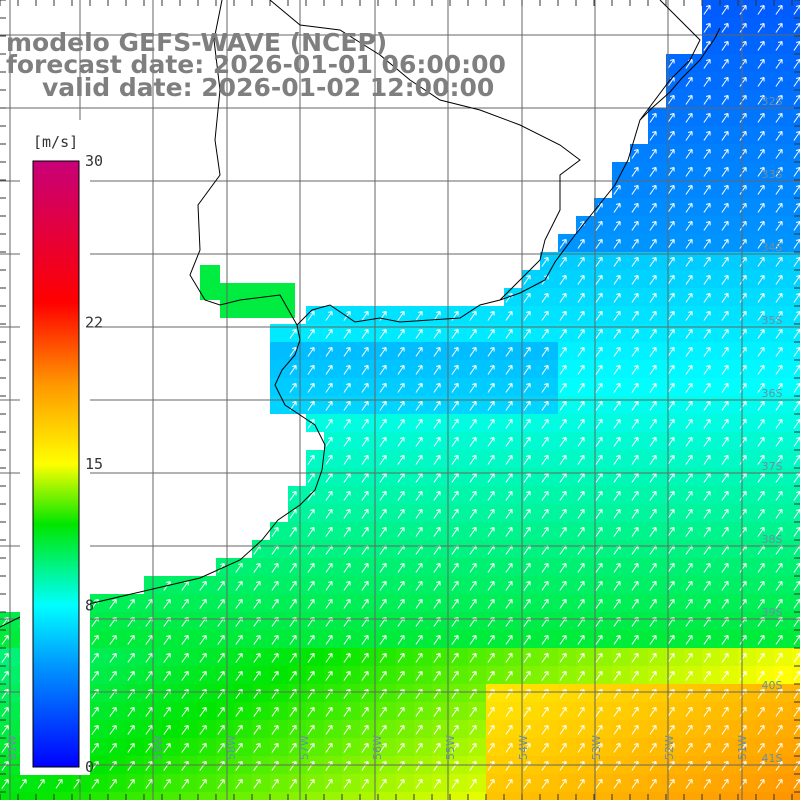 The height and width of the screenshot is (800, 800). Describe the element at coordinates (669, 747) in the screenshot. I see `lon-label: 52W` at that location.